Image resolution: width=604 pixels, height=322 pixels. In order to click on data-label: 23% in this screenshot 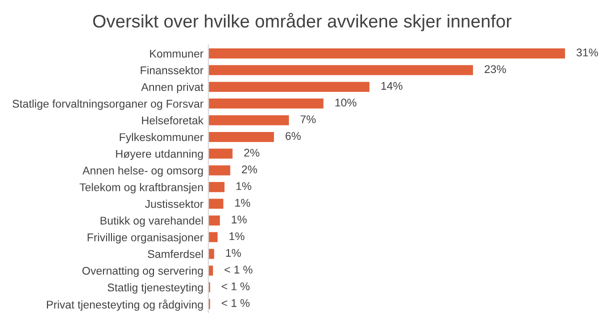, I will do `click(495, 69)`.